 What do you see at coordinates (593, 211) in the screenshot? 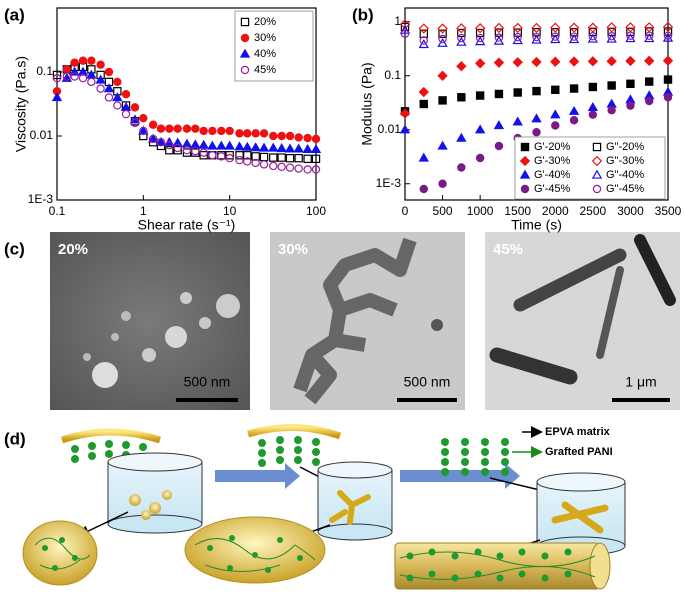
I see `x-tick-label: 2500` at bounding box center [593, 211].